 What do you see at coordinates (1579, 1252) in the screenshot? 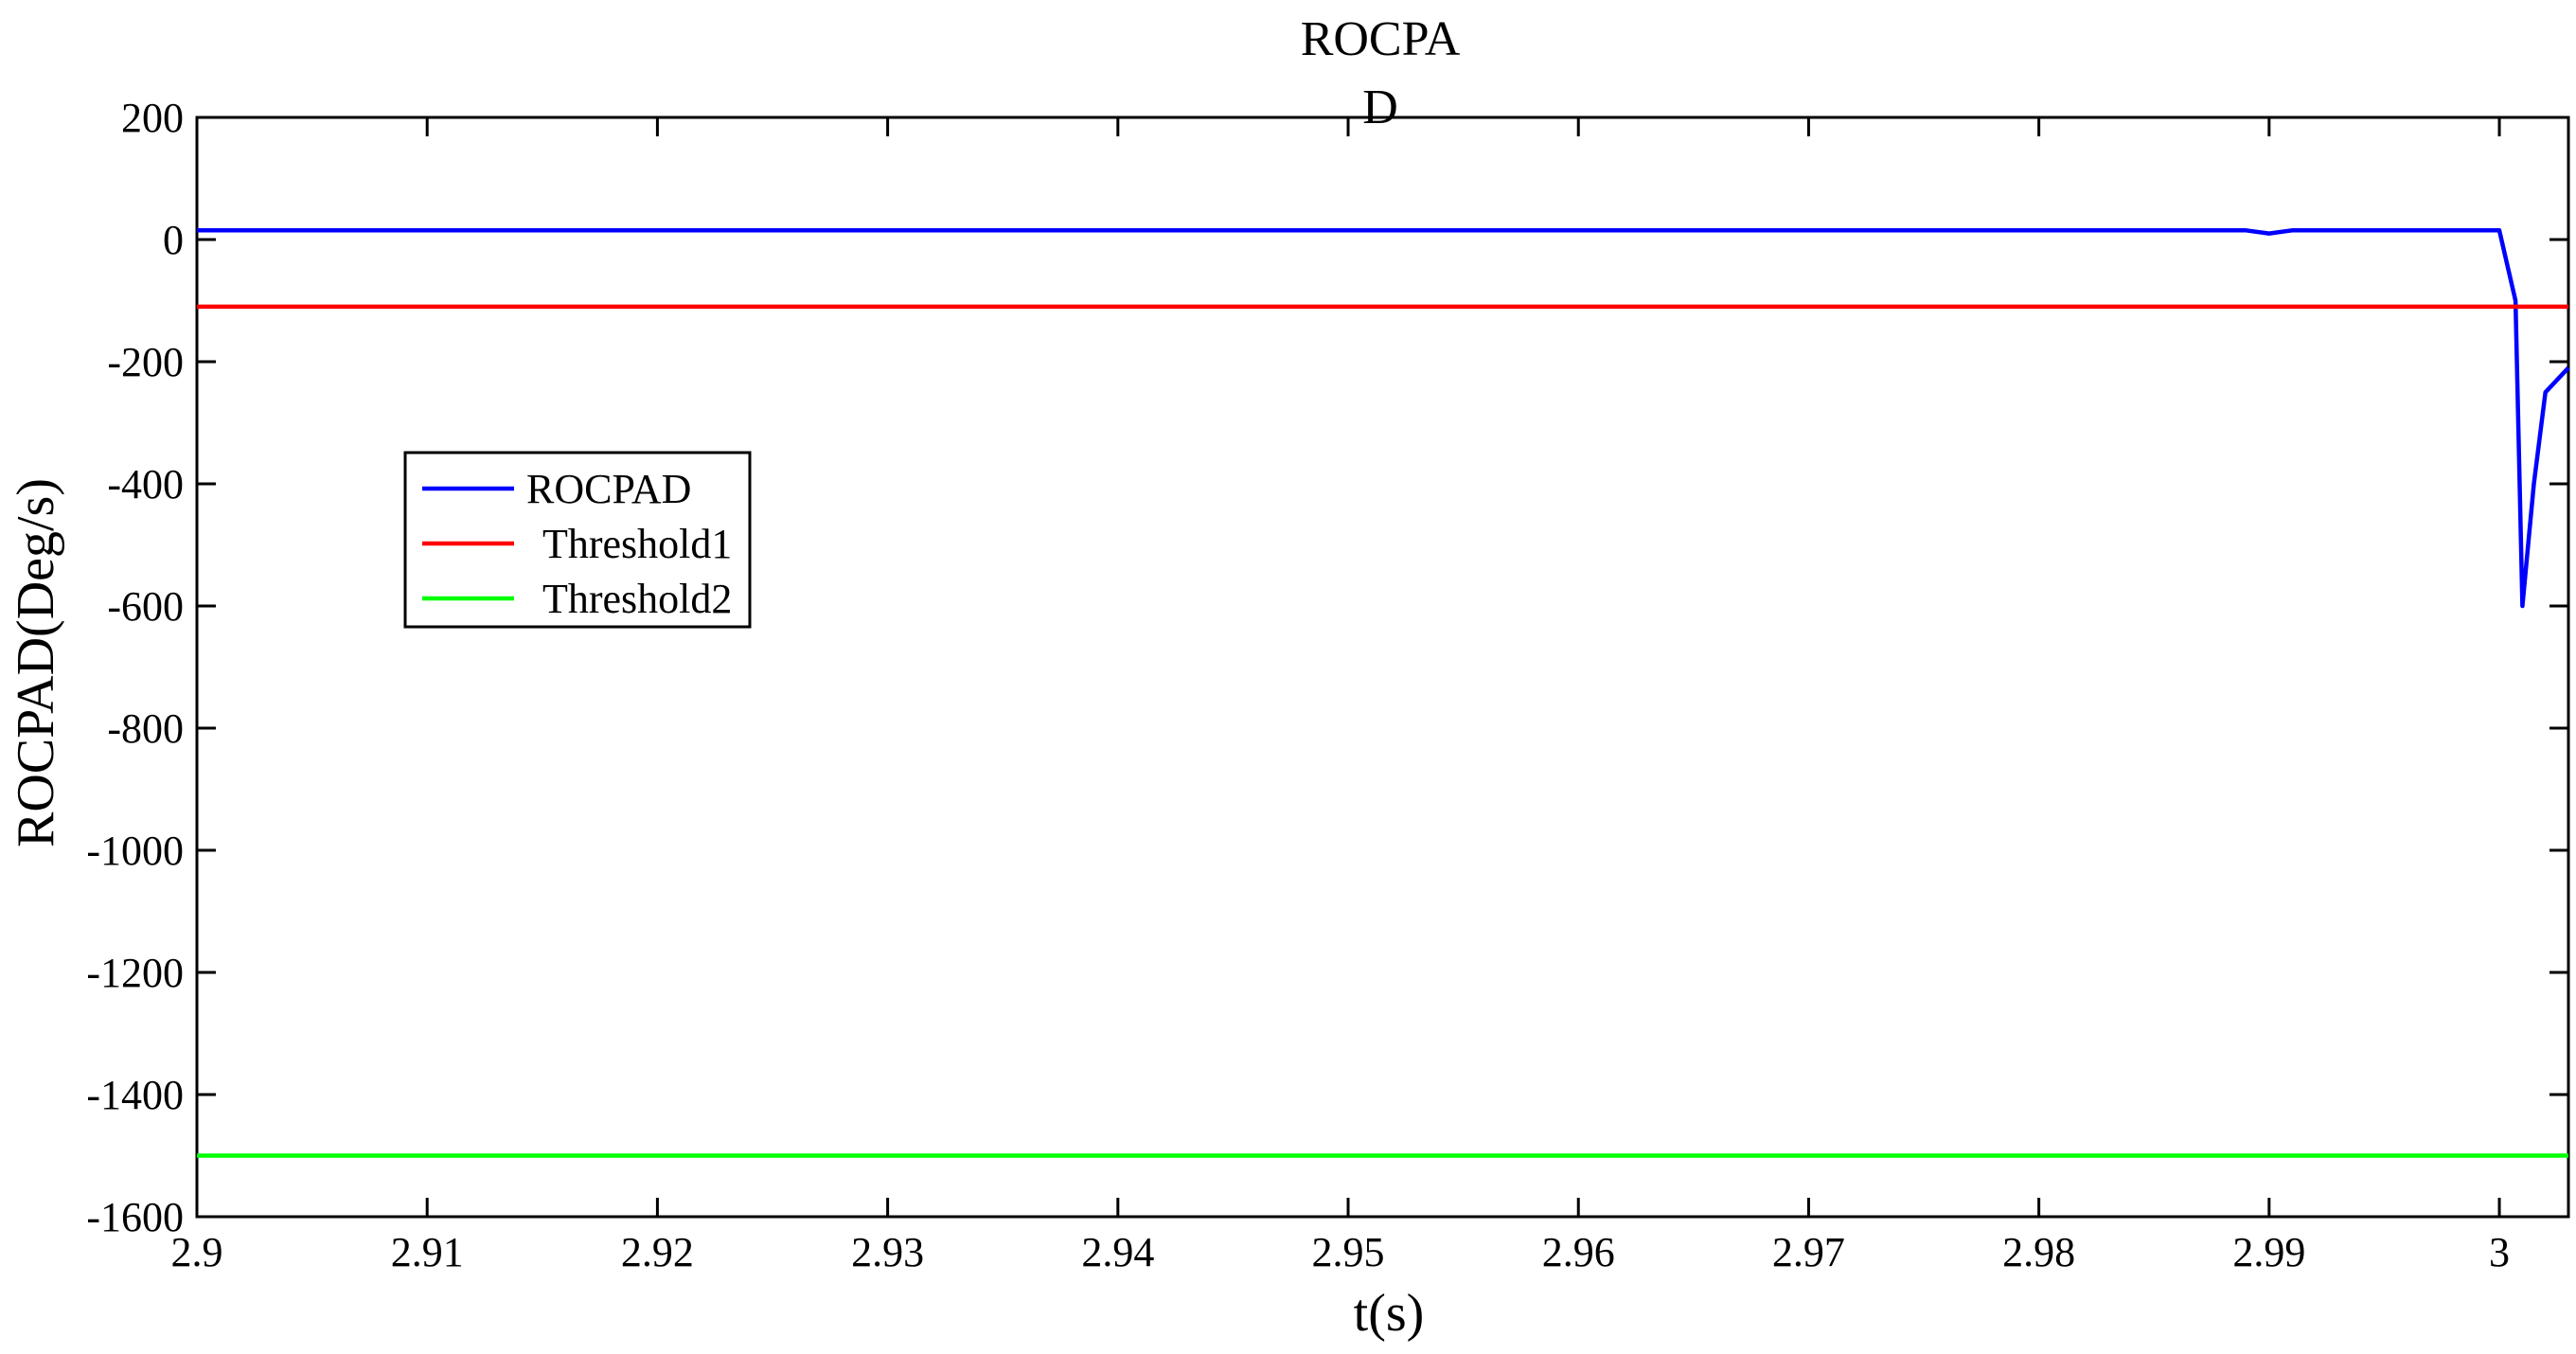
I see `x-tick-label: 2.96` at bounding box center [1579, 1252].